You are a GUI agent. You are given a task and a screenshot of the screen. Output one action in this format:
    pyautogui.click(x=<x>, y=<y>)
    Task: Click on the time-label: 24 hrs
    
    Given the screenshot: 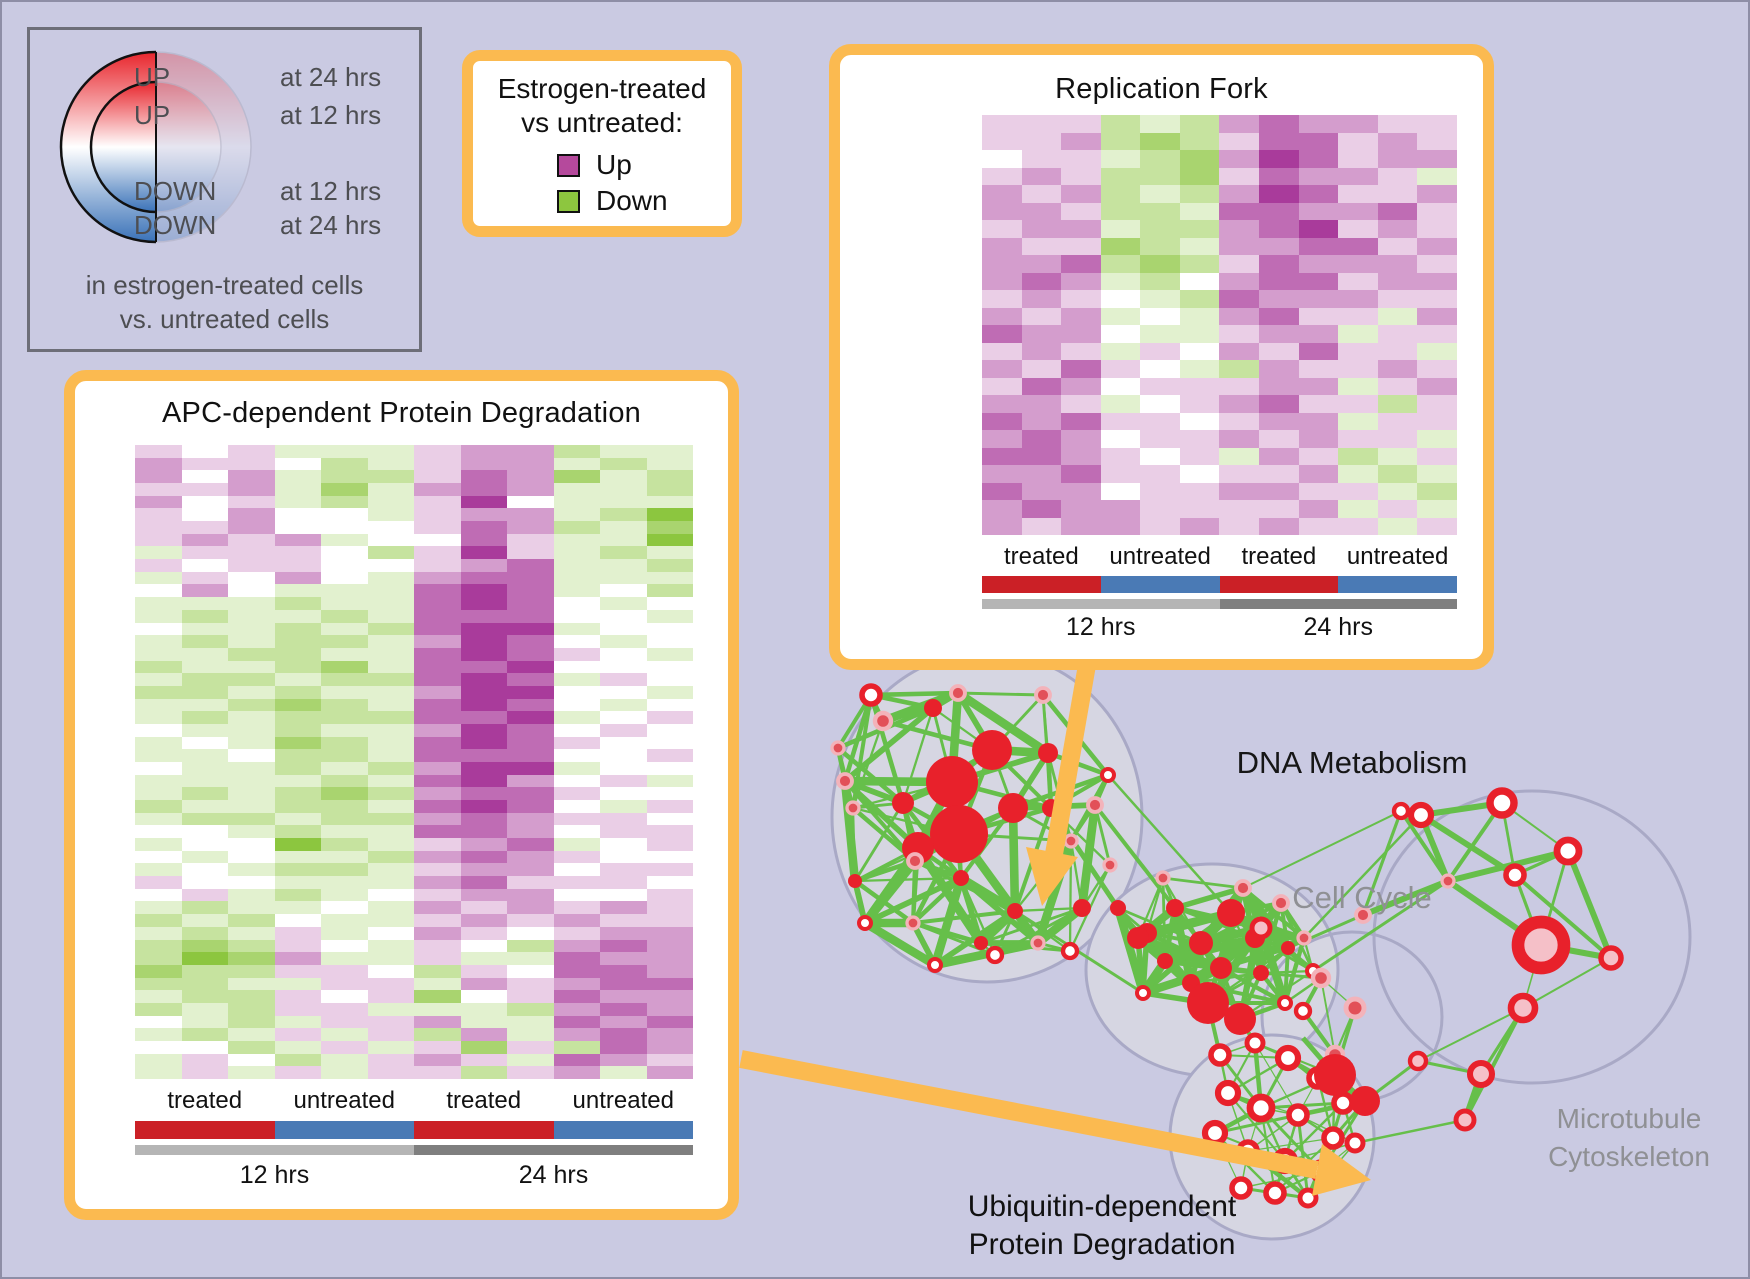 What is the action you would take?
    pyautogui.click(x=1338, y=627)
    